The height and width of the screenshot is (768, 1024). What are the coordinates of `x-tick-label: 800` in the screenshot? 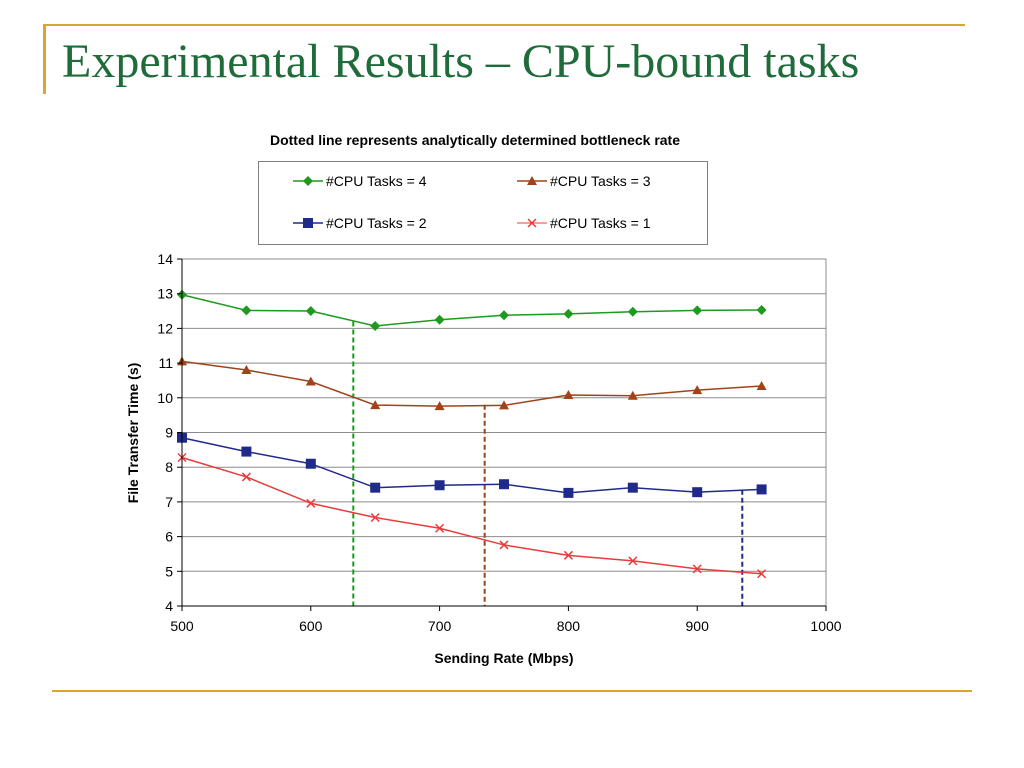 It's located at (569, 626).